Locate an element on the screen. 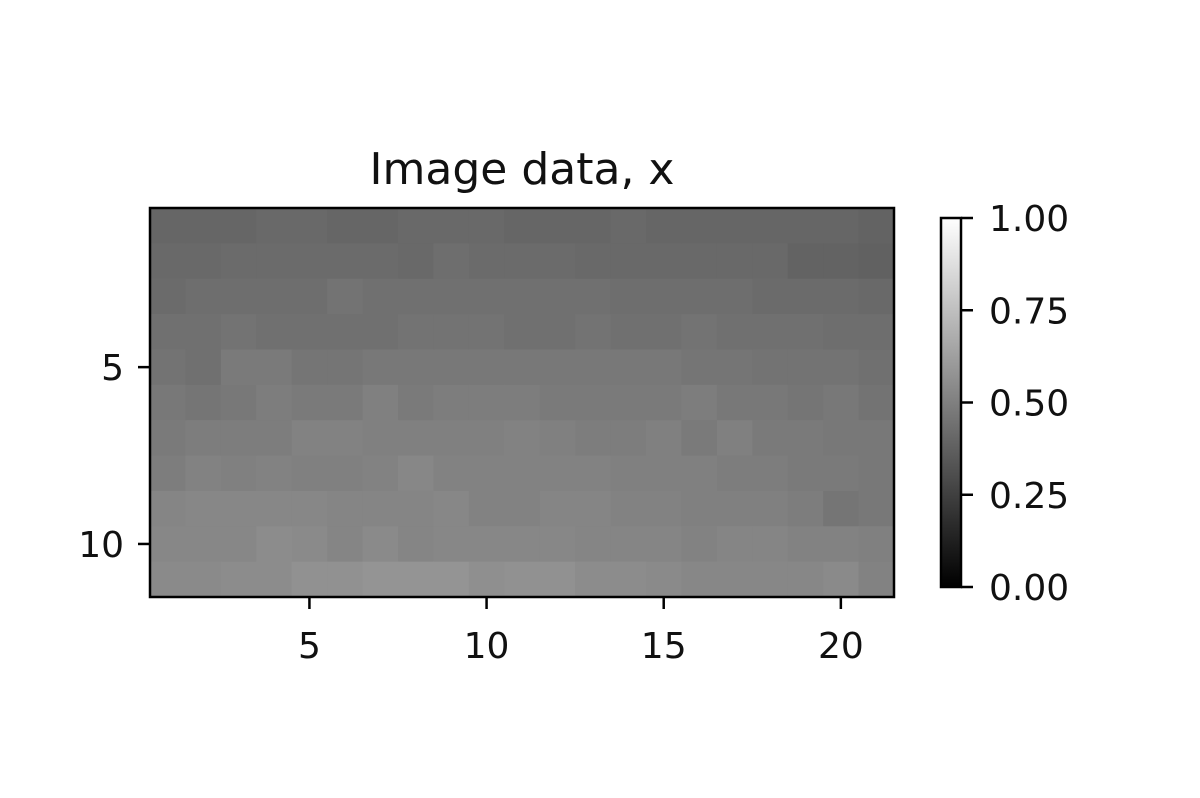 Image resolution: width=1200 pixels, height=798 pixels. colorbar-ticks: 0.00 0.25 0.50 0.75 1.00 is located at coordinates (1015, 404).